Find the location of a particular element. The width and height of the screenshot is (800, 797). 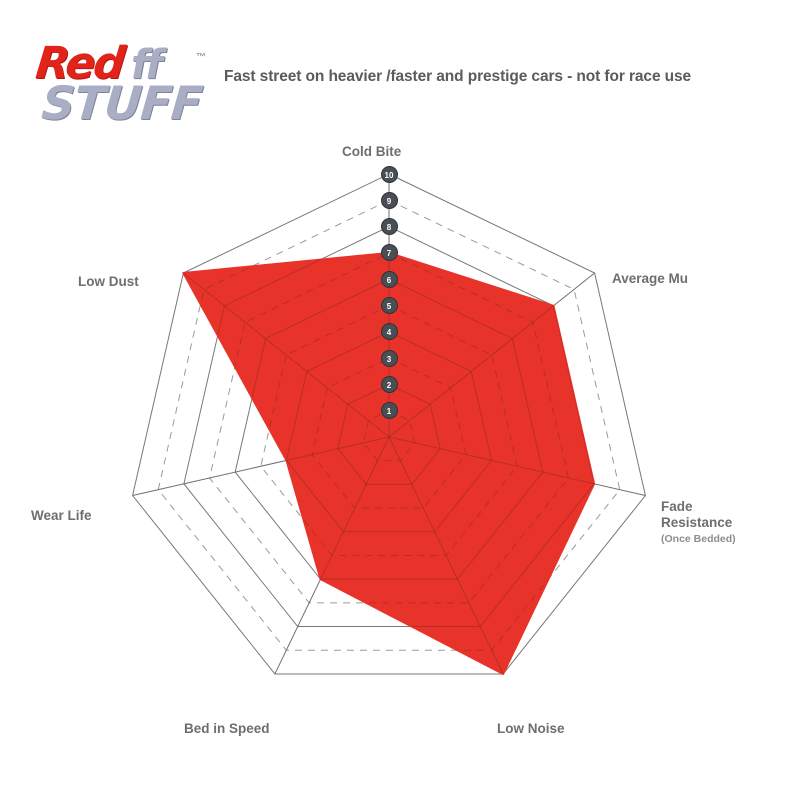

trademark-icon: ™ is located at coordinates (201, 57).